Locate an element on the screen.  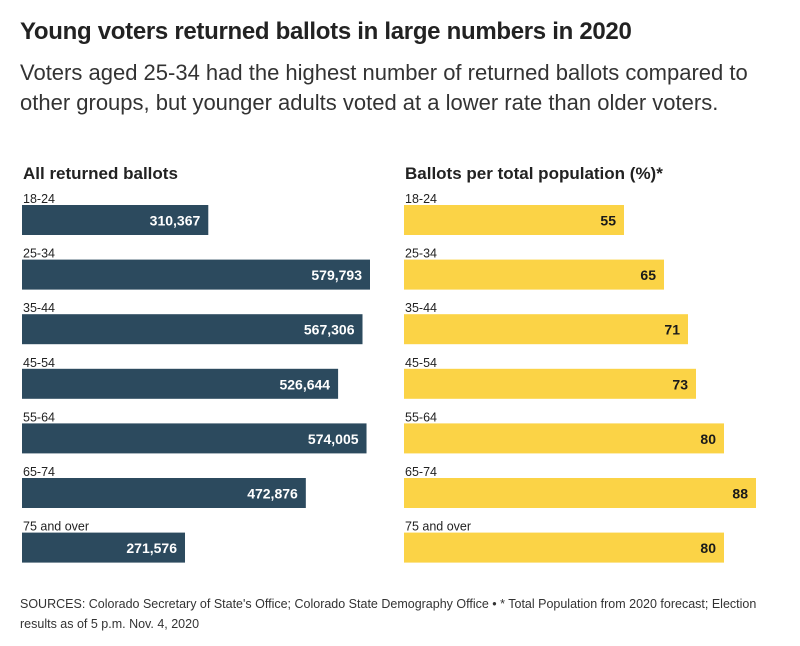
ballots-per-population-category-label: 55-64 is located at coordinates (421, 417).